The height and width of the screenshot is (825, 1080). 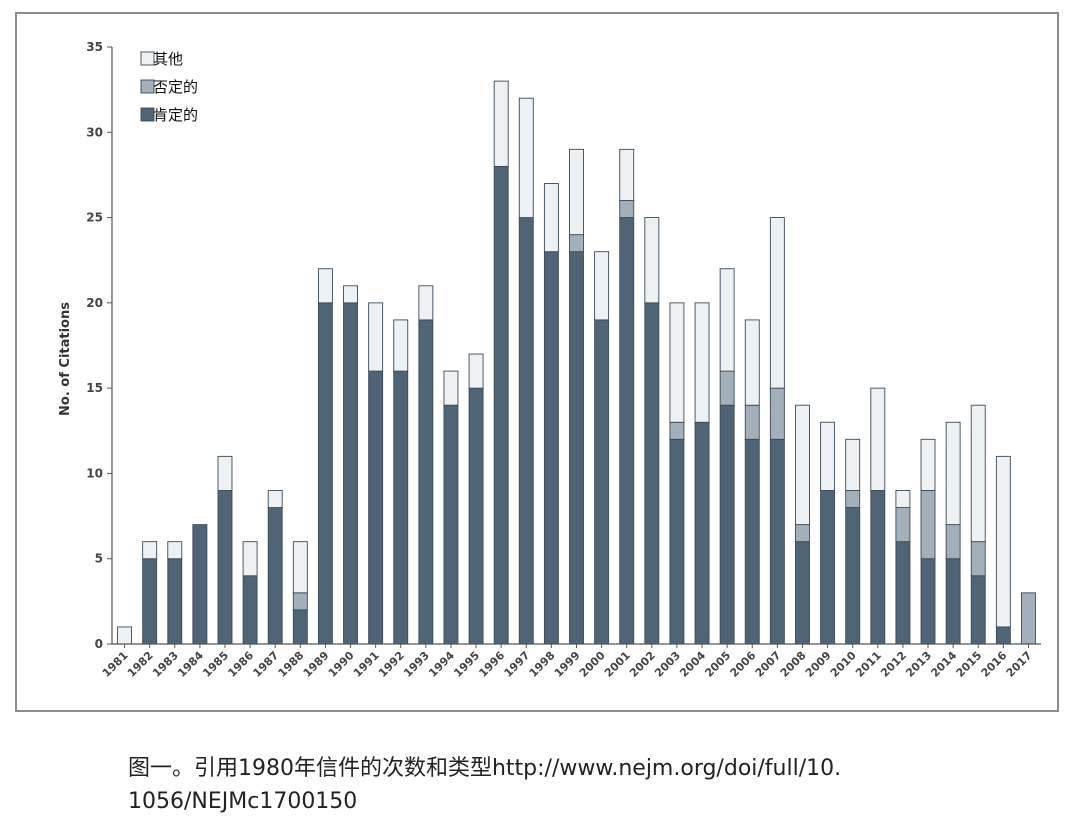 I want to click on x-tick-label: 1991, so click(x=366, y=664).